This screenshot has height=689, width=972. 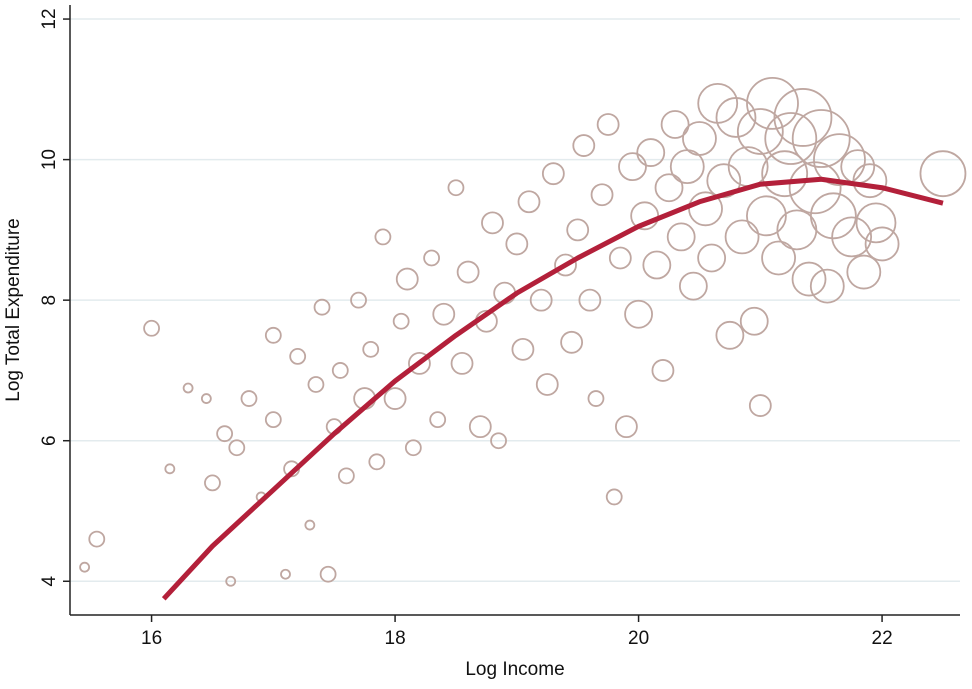 I want to click on x-tick-label: 20, so click(x=638, y=638).